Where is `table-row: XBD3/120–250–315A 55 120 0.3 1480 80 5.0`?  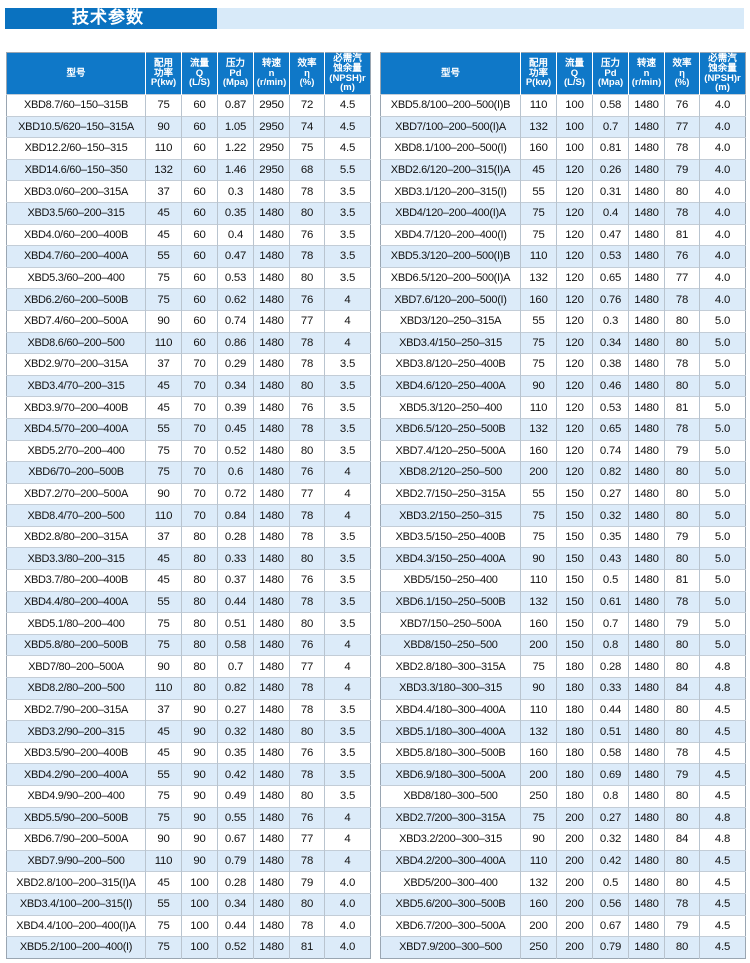 table-row: XBD3/120–250–315A 55 120 0.3 1480 80 5.0 is located at coordinates (563, 321).